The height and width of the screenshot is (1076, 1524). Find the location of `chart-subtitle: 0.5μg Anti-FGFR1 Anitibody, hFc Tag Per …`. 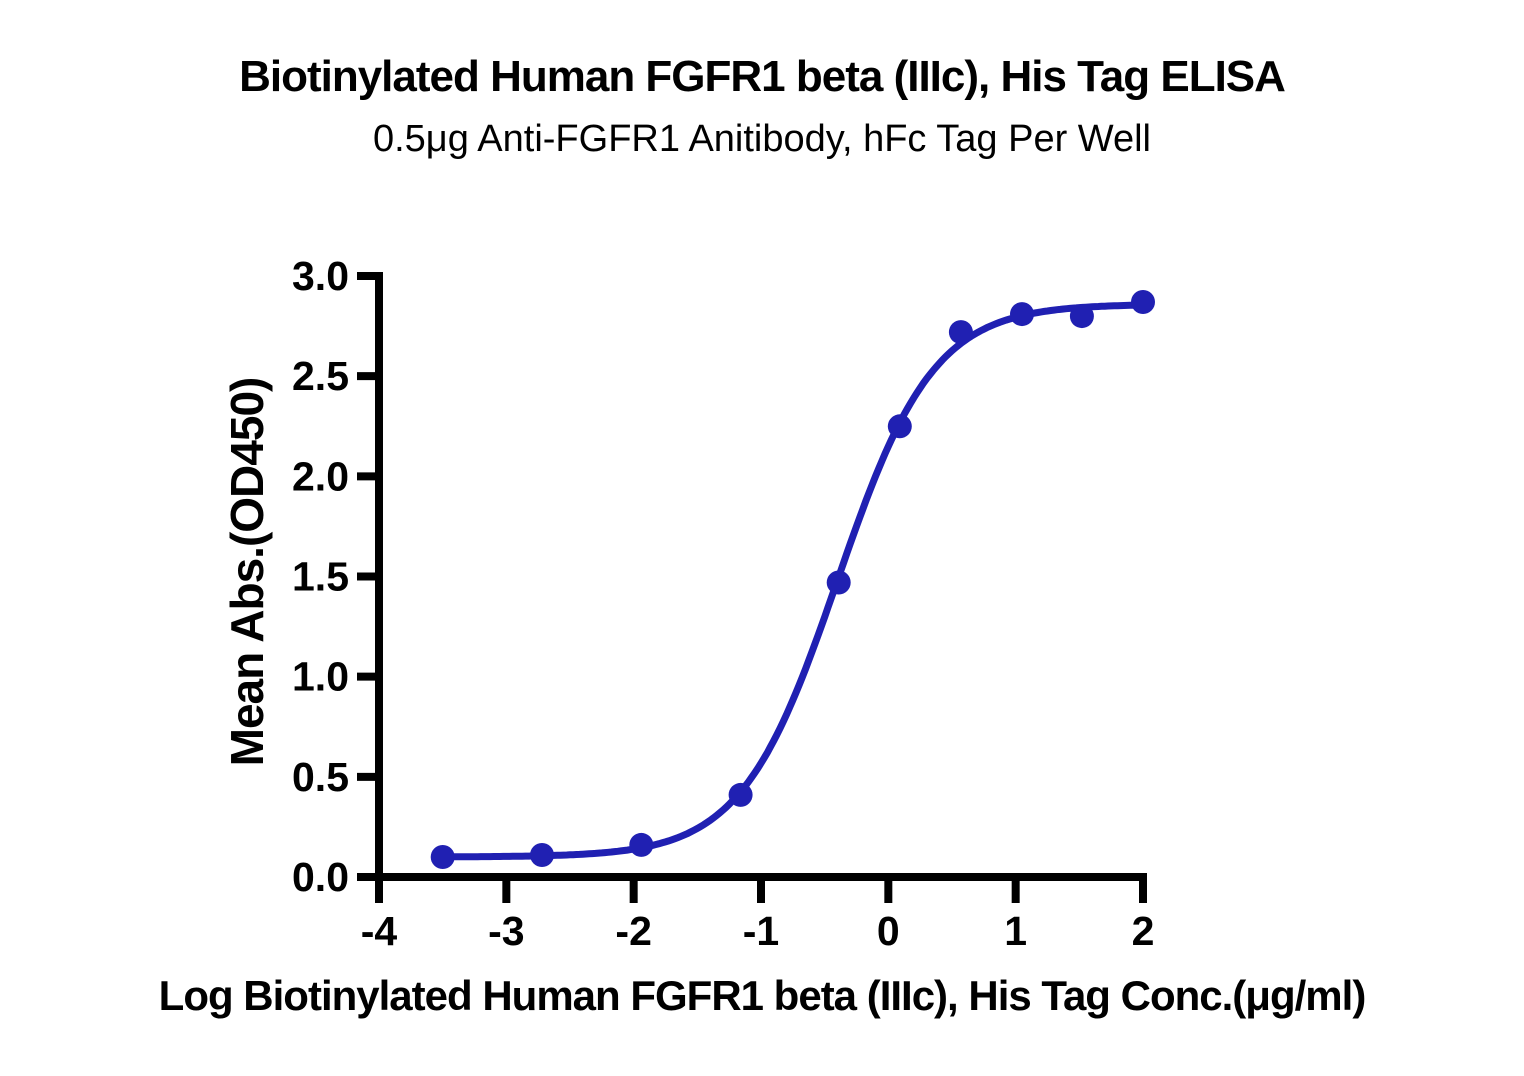

chart-subtitle: 0.5μg Anti-FGFR1 Anitibody, hFc Tag Per … is located at coordinates (762, 139).